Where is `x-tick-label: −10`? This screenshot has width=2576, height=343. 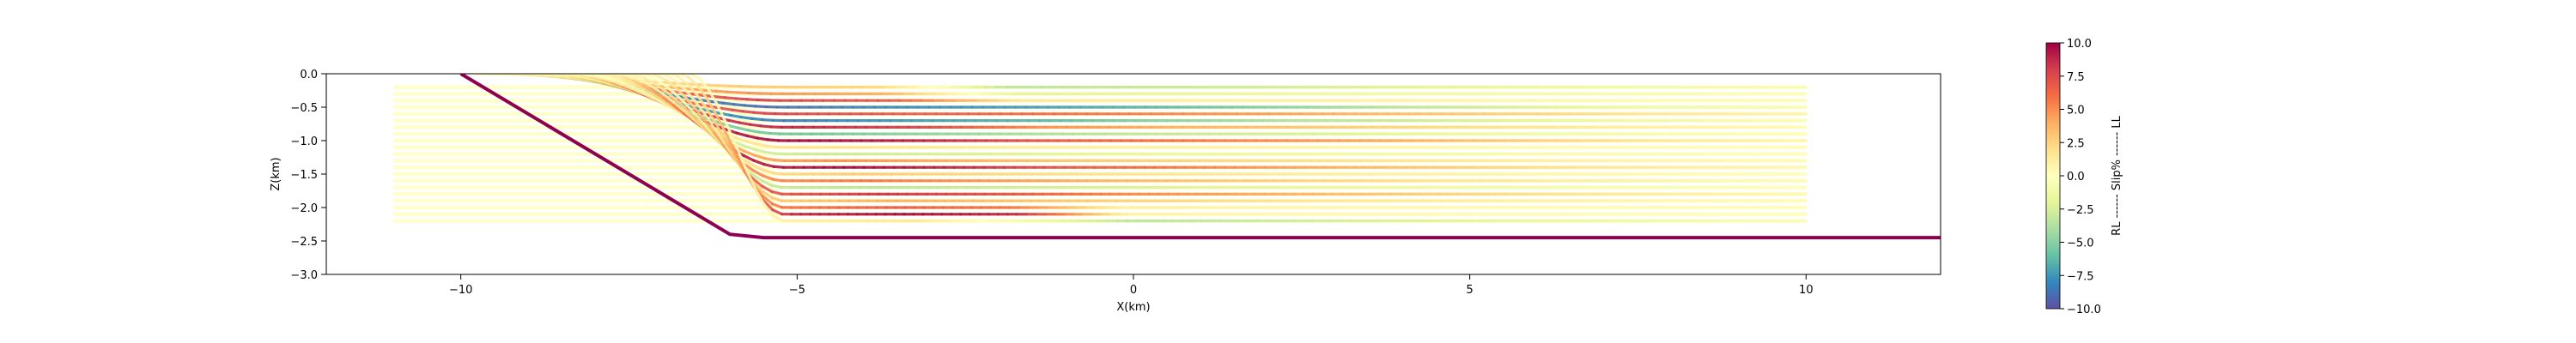
x-tick-label: −10 is located at coordinates (461, 290).